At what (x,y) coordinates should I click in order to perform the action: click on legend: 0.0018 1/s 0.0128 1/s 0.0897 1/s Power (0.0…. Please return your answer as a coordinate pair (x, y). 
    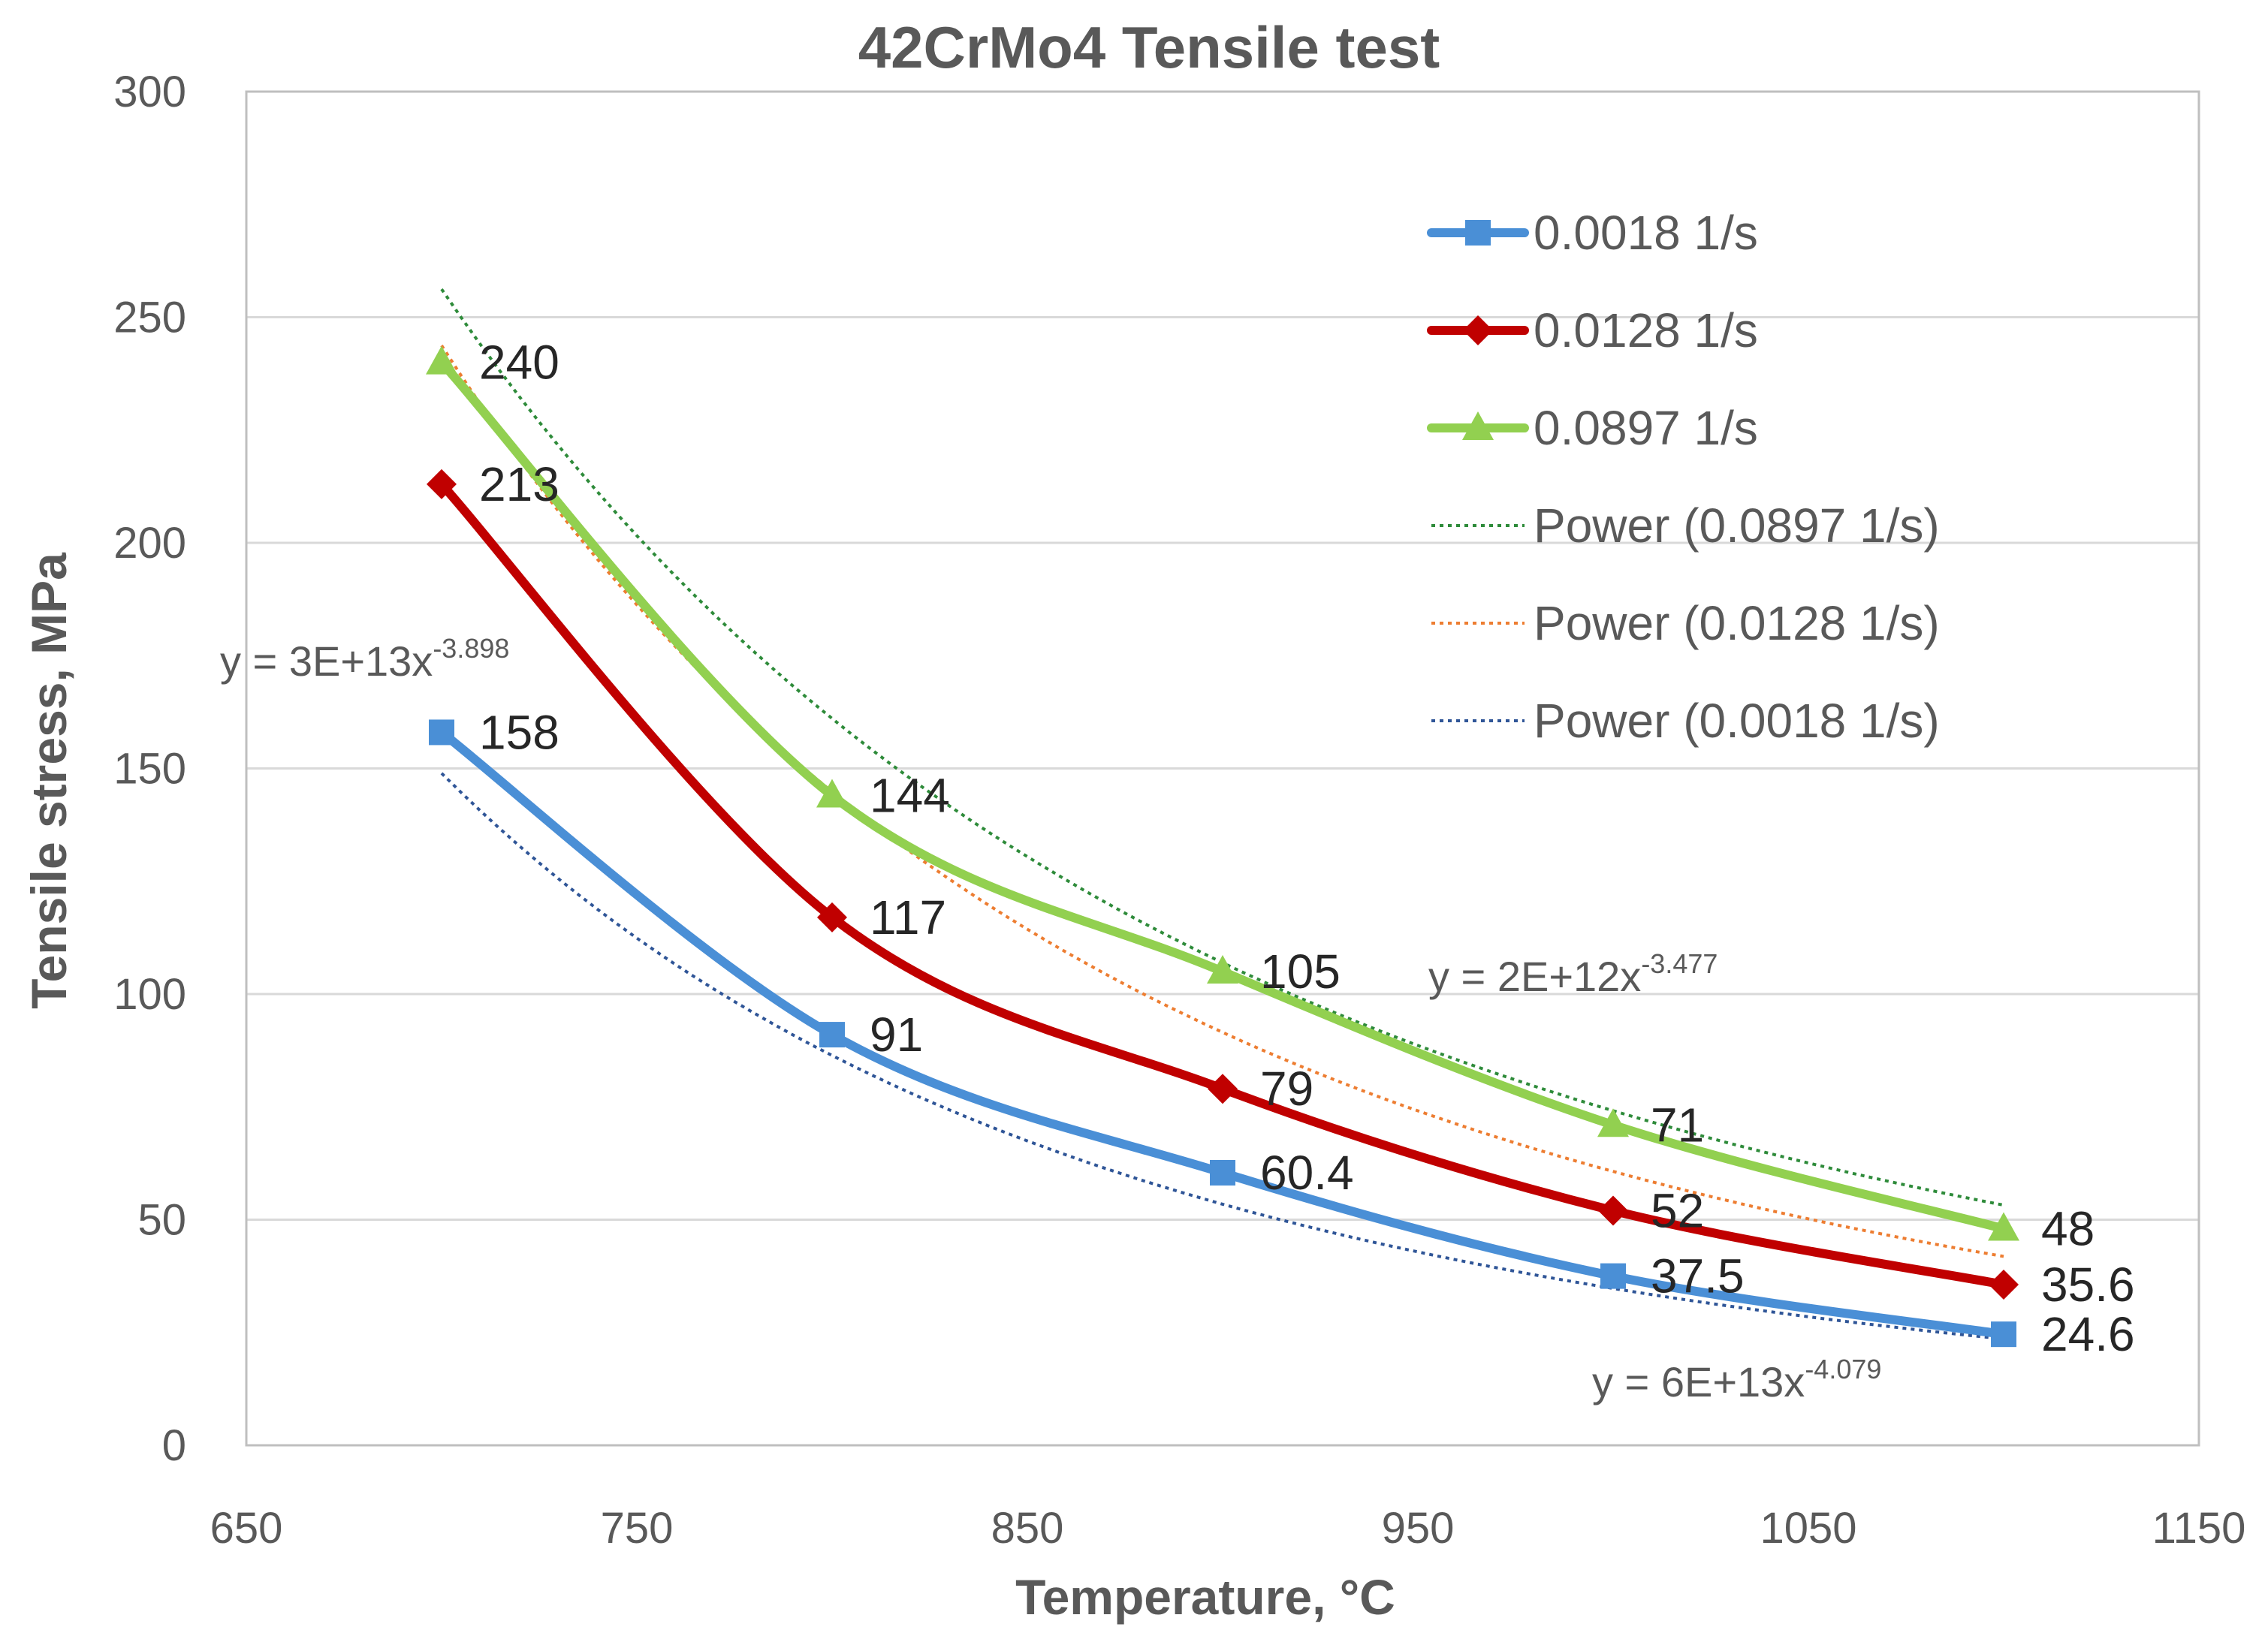
    Looking at the image, I should click on (1684, 477).